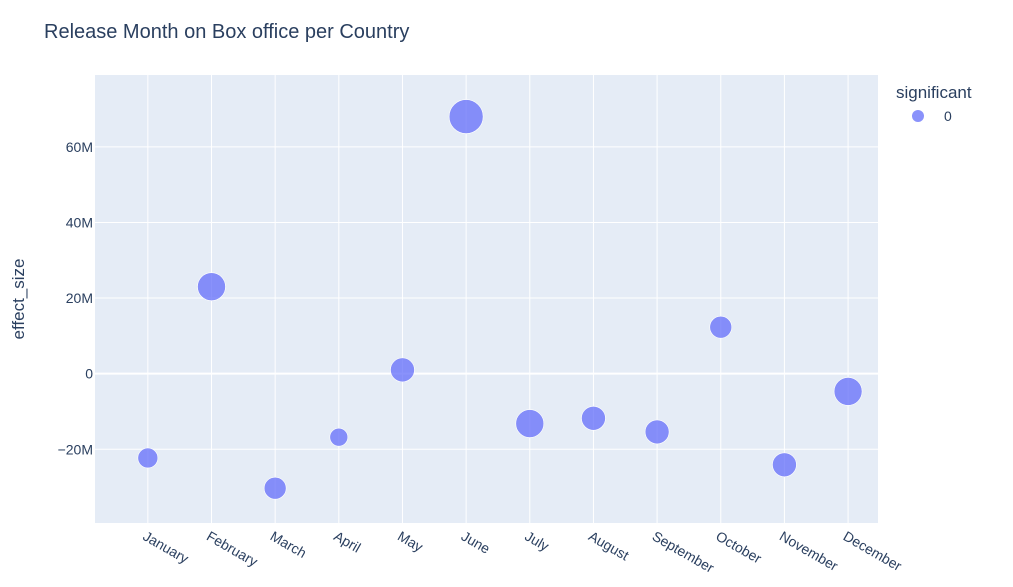 The height and width of the screenshot is (587, 1013). Describe the element at coordinates (537, 541) in the screenshot. I see `x-tick-label: July` at that location.